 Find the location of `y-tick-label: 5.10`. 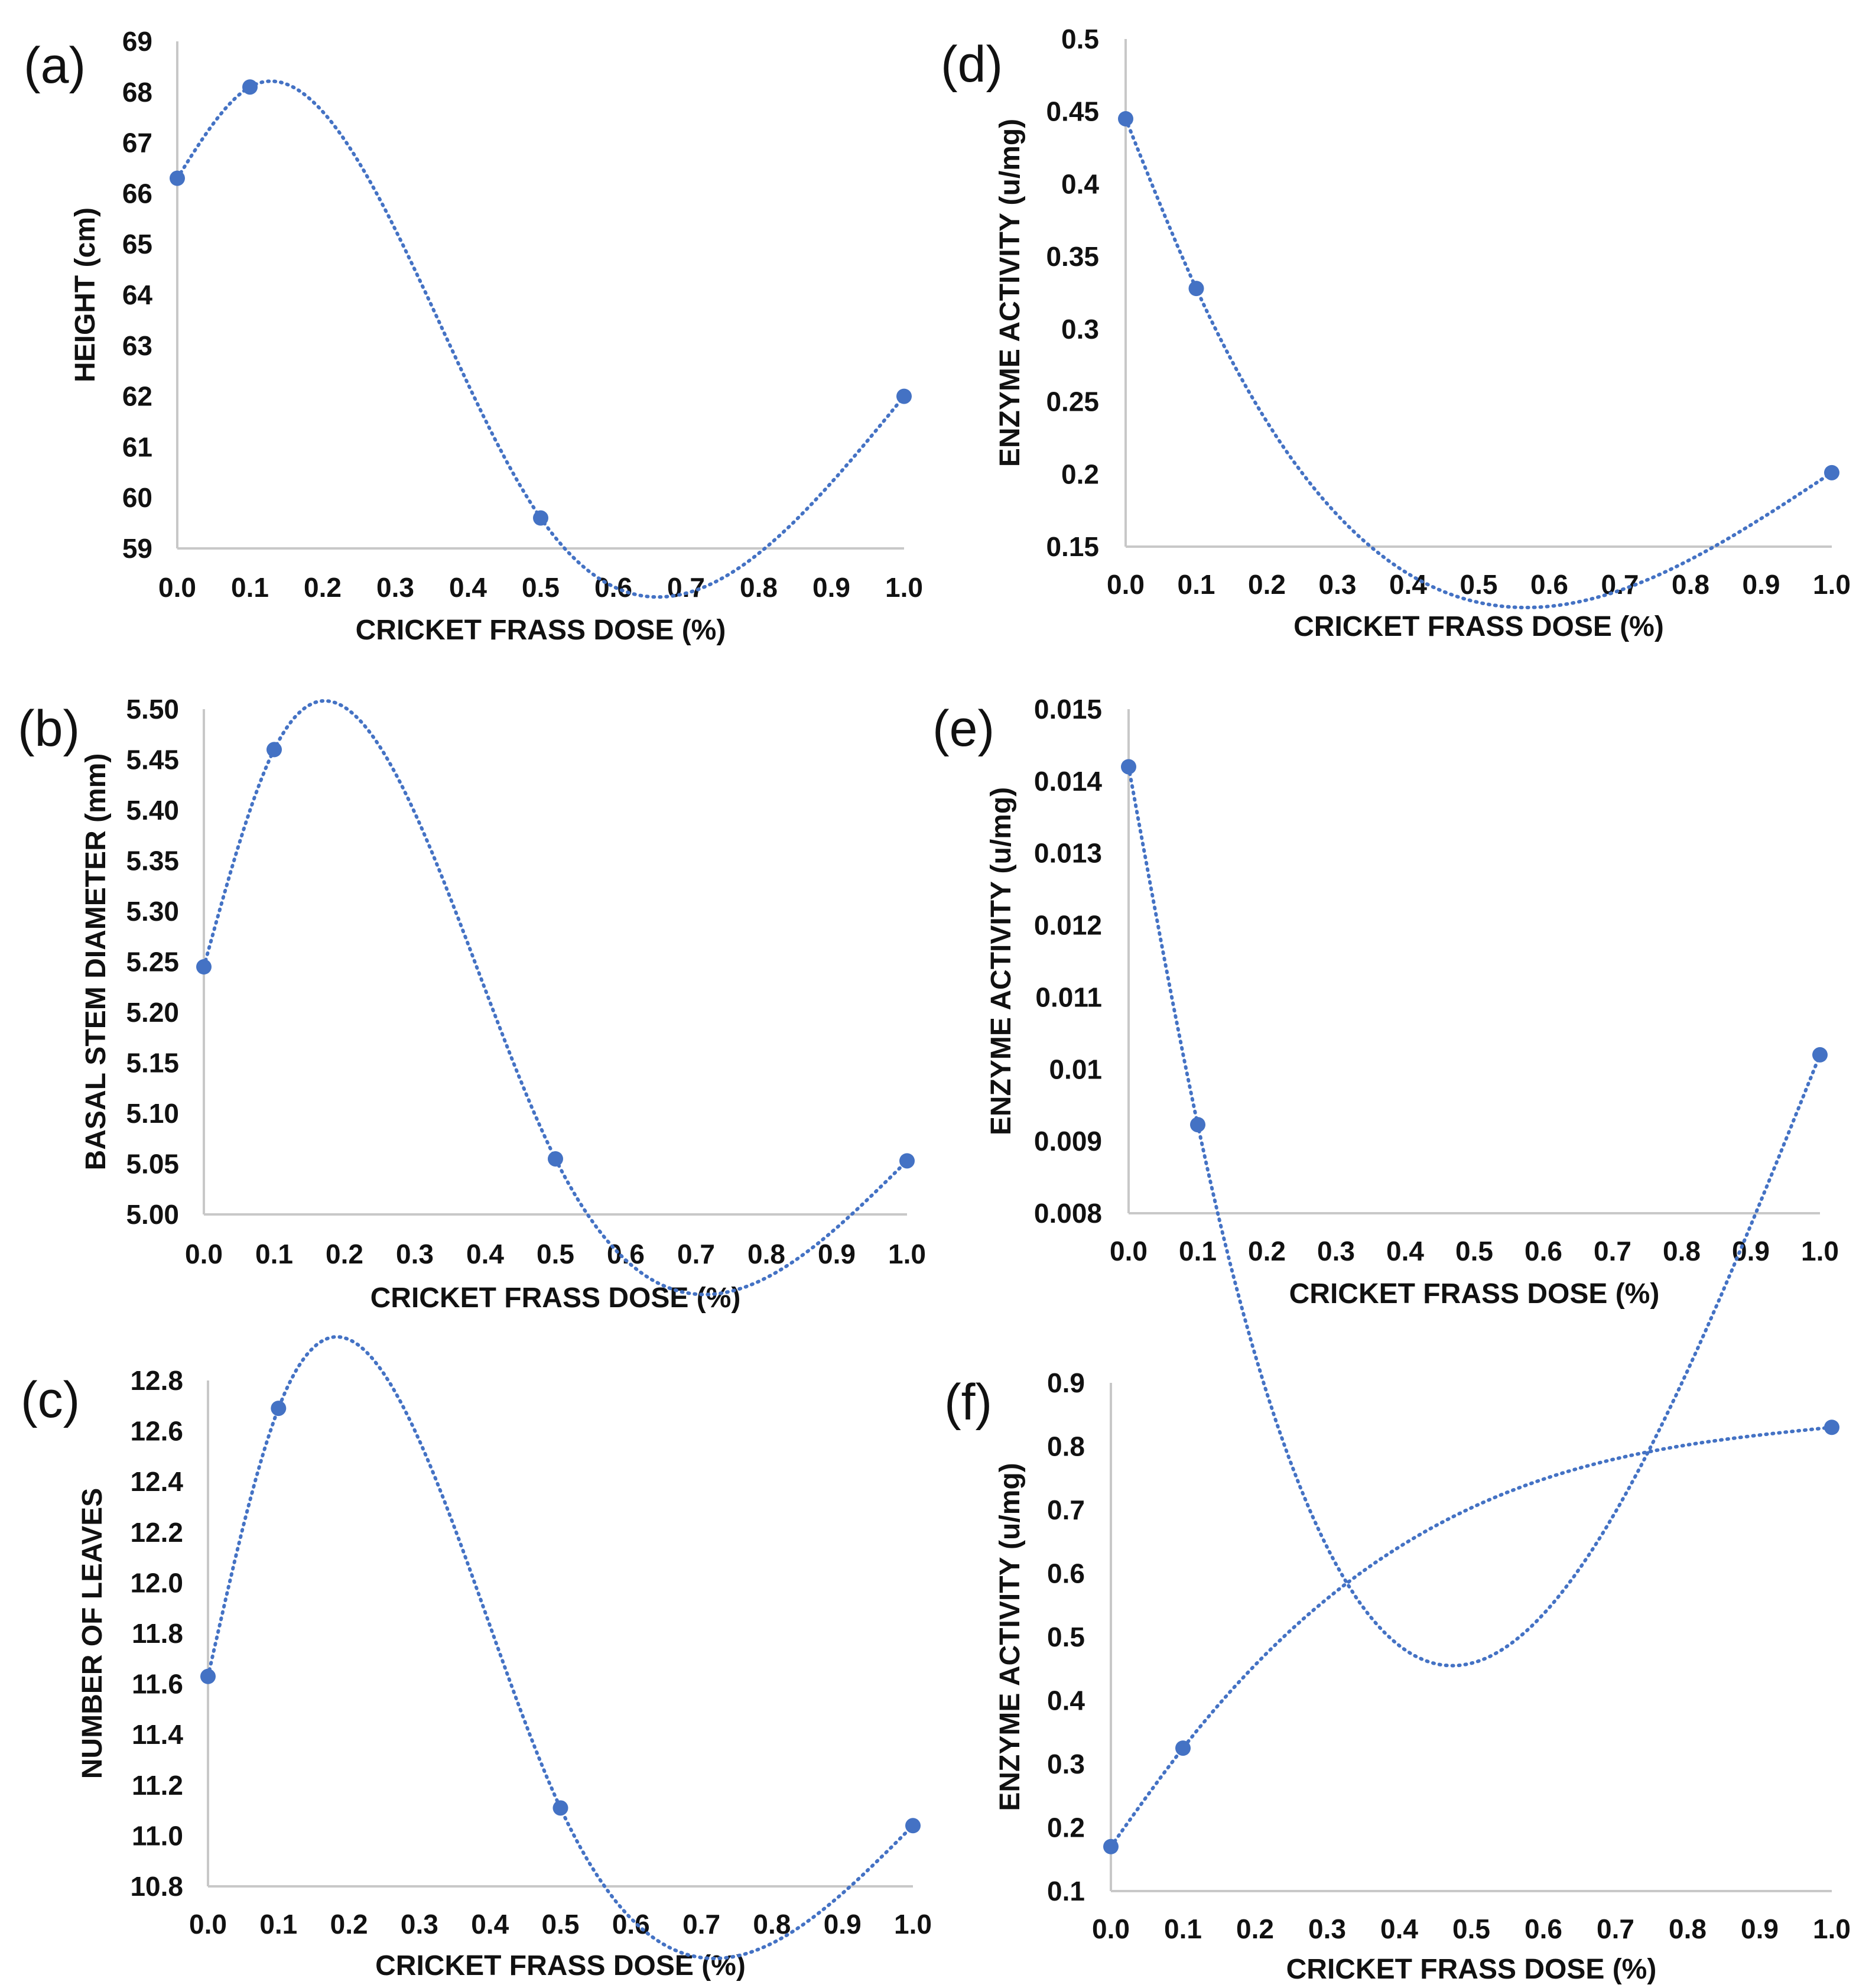

y-tick-label: 5.10 is located at coordinates (153, 1113).